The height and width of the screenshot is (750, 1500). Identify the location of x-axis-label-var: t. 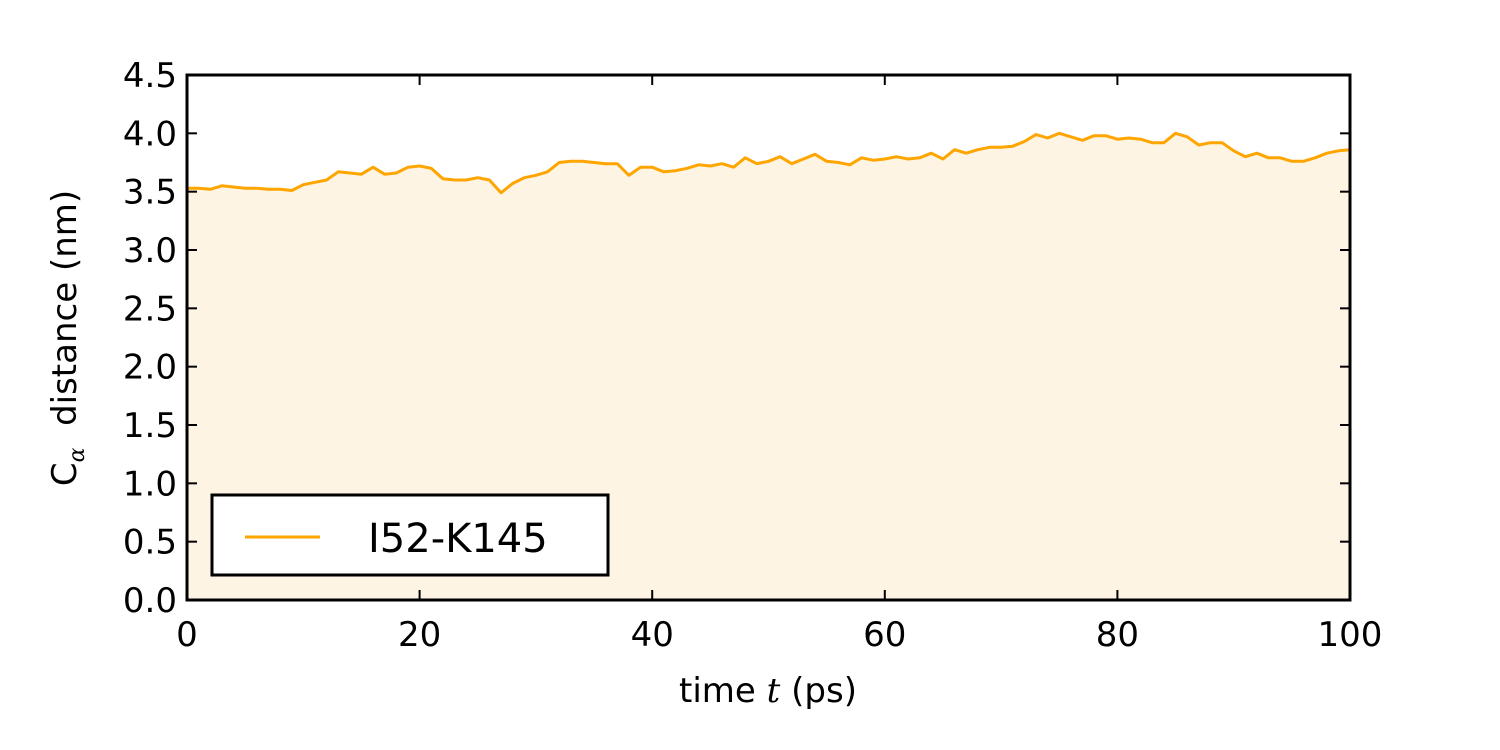
(774, 691).